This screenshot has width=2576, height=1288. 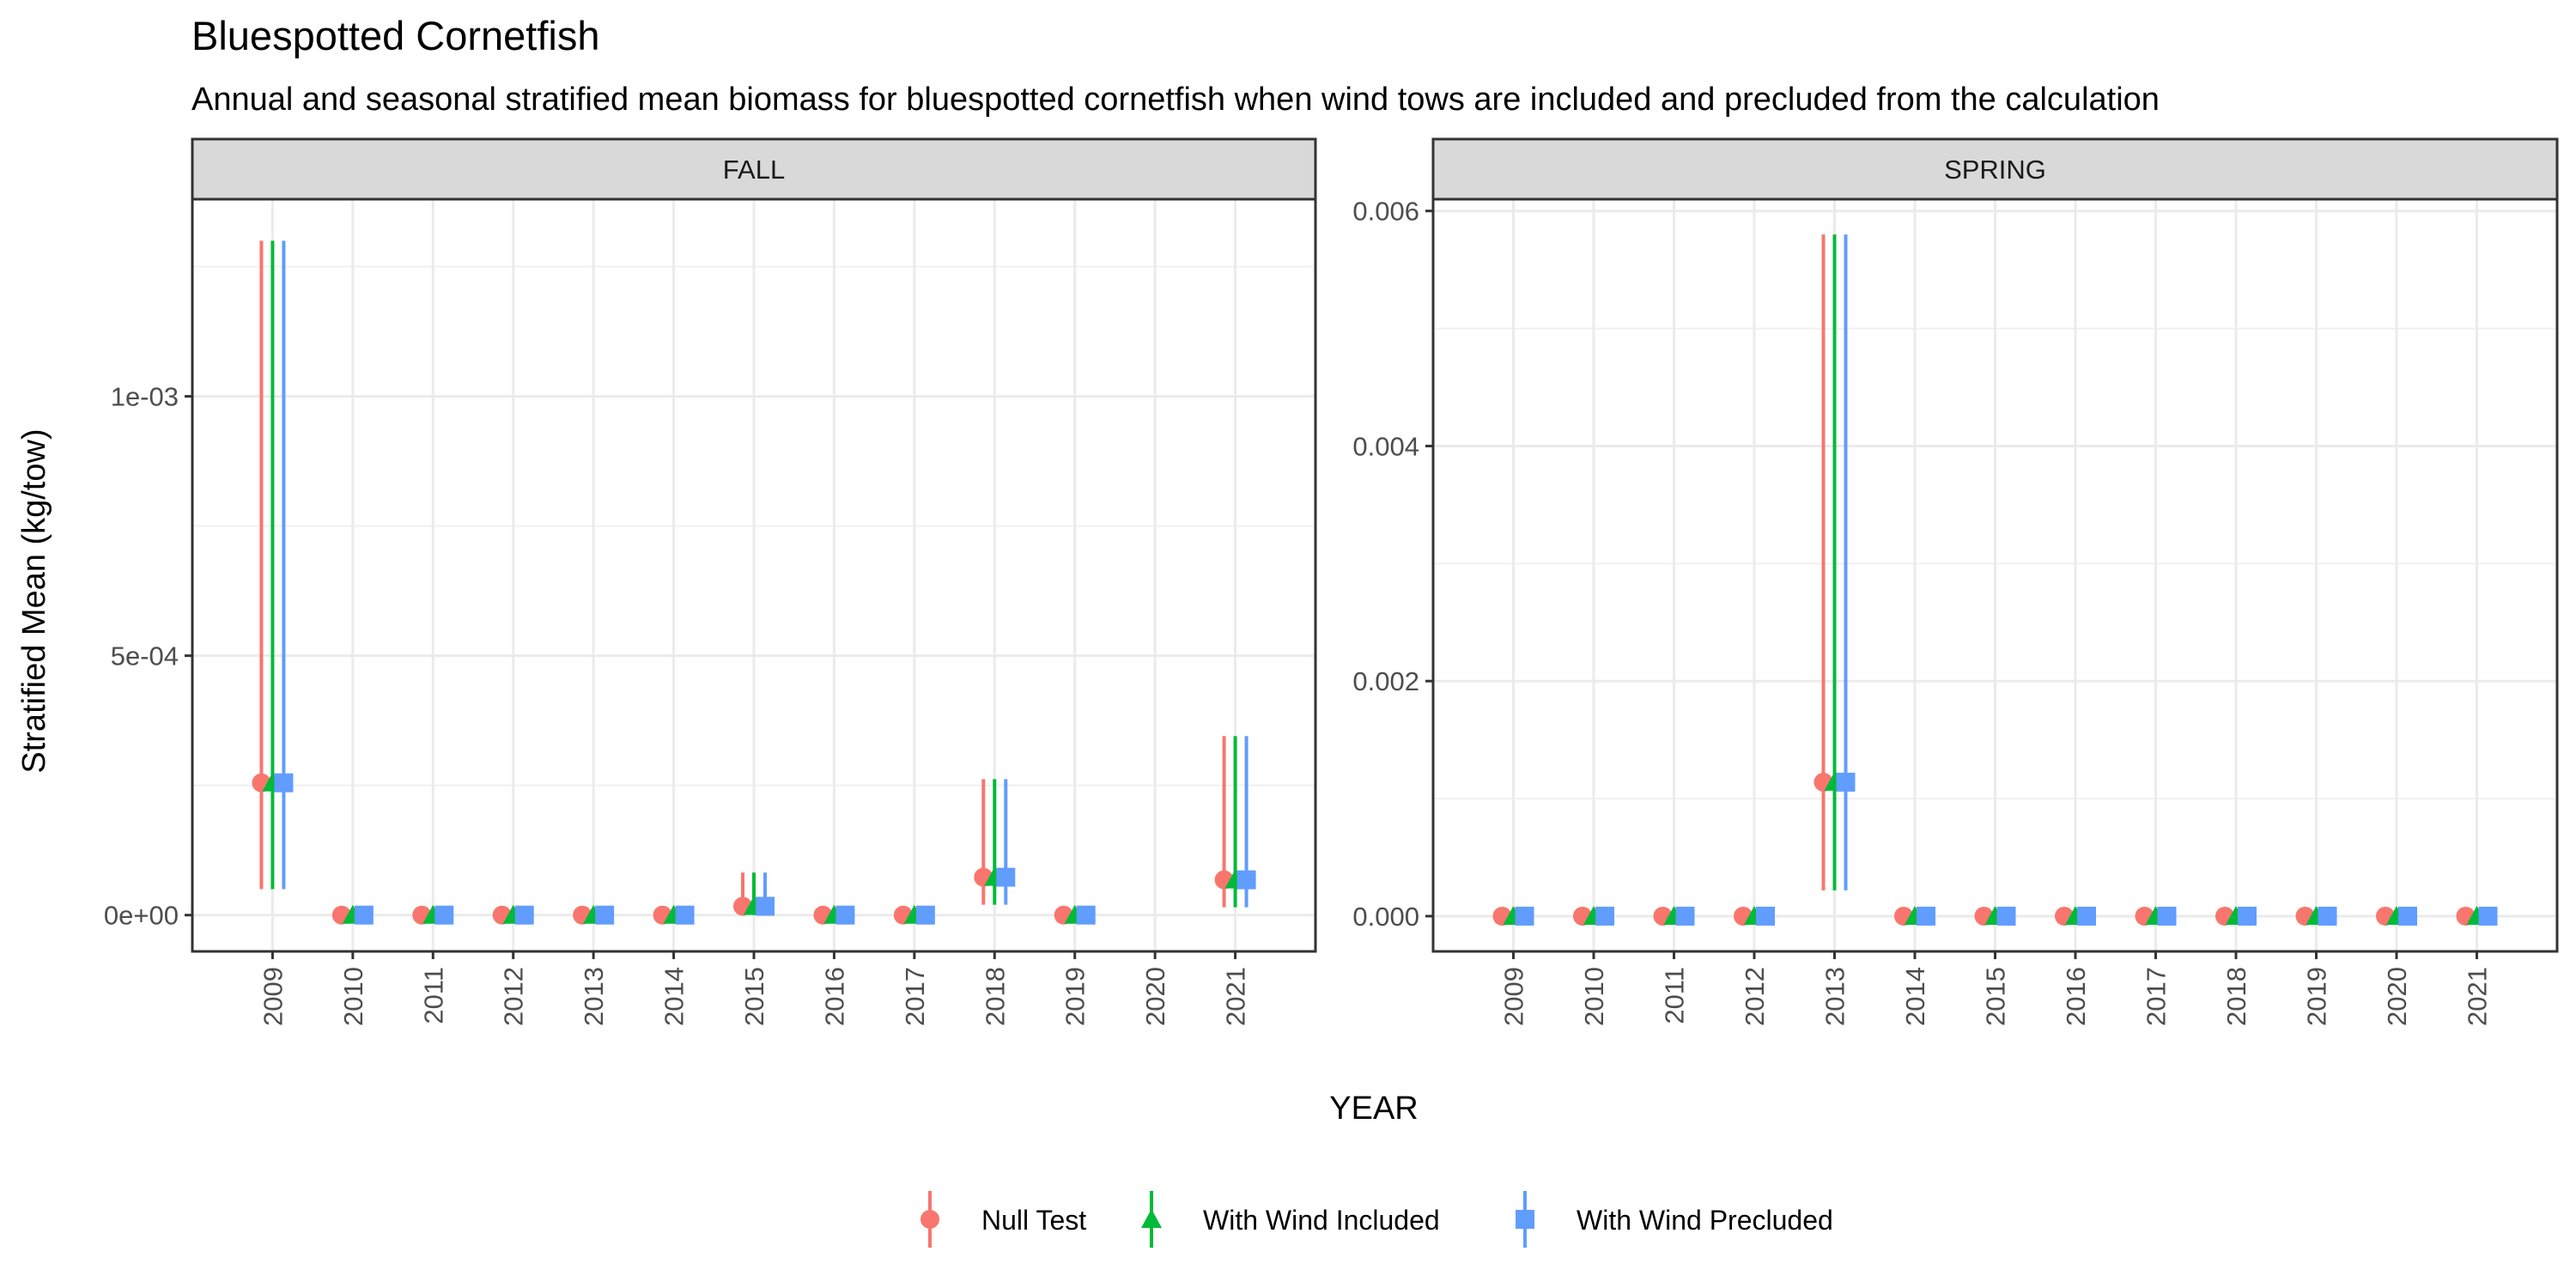 I want to click on facet-label: SPRING, so click(x=1995, y=170).